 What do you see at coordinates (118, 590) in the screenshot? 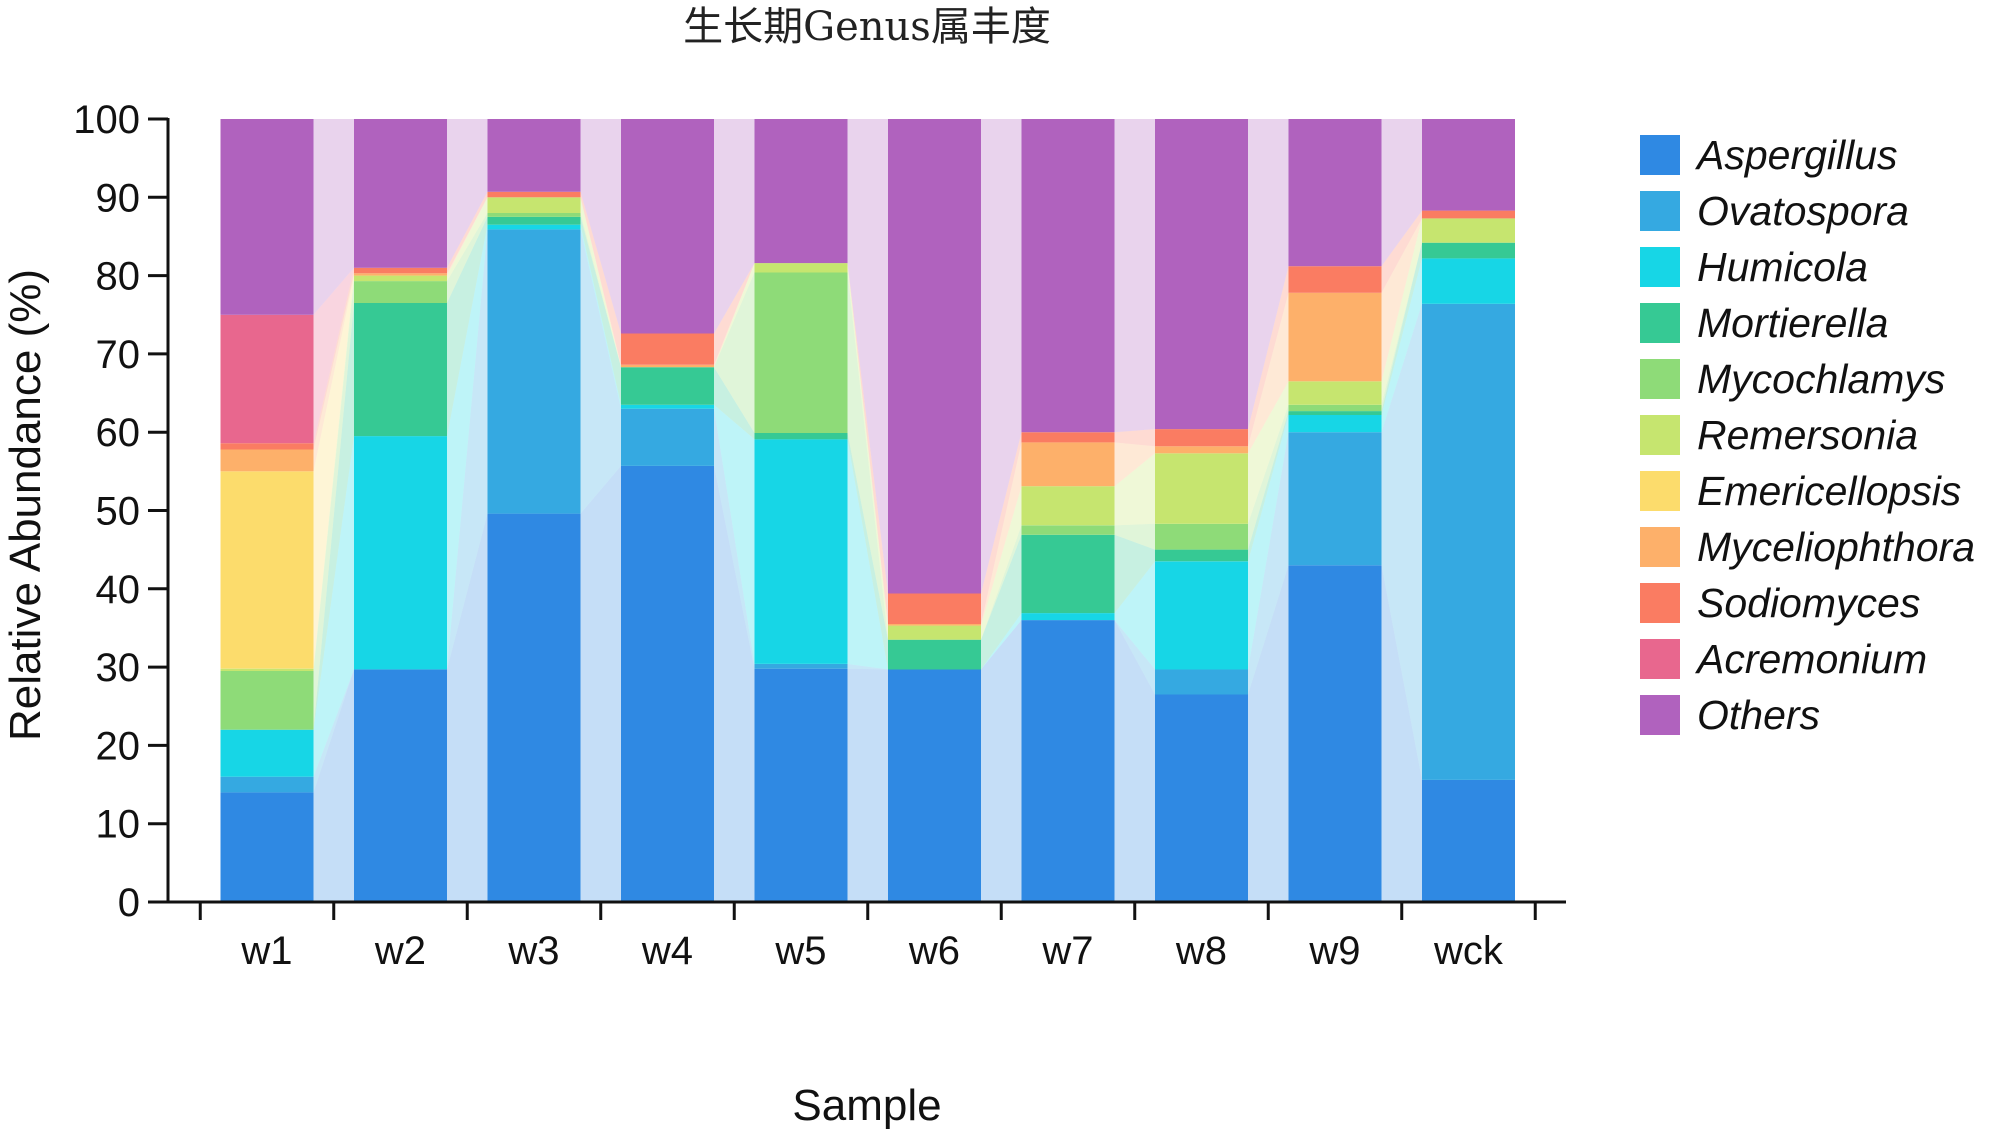
I see `y-tick-label: 40` at bounding box center [118, 590].